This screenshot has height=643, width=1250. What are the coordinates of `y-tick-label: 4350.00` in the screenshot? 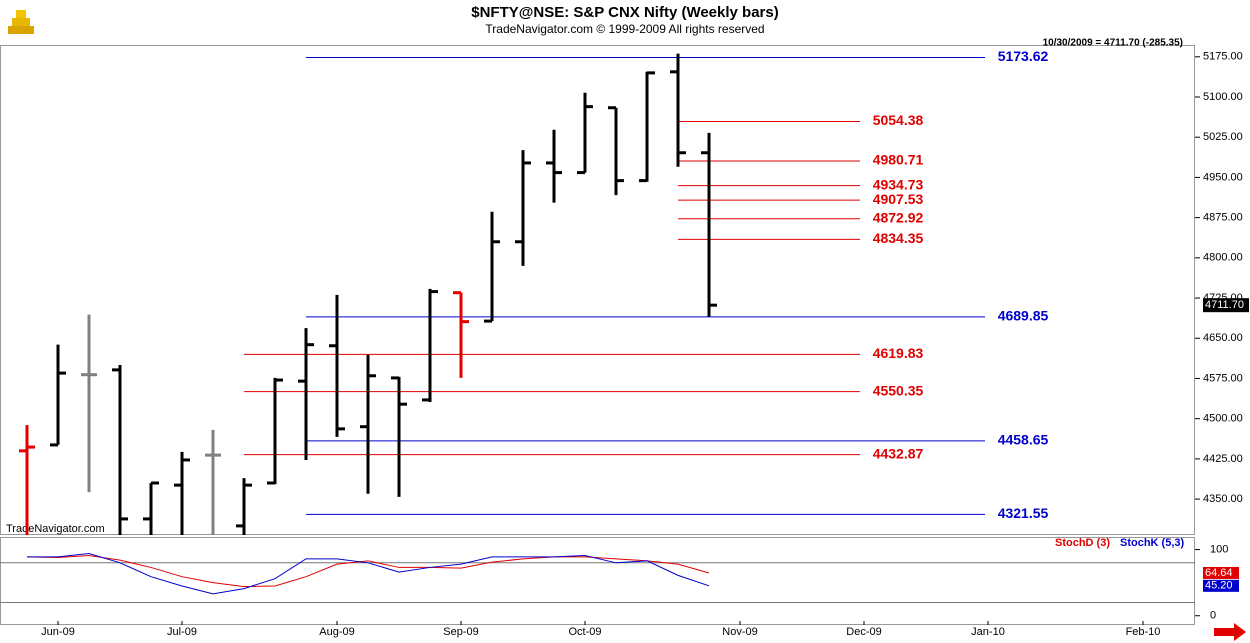 It's located at (1223, 499).